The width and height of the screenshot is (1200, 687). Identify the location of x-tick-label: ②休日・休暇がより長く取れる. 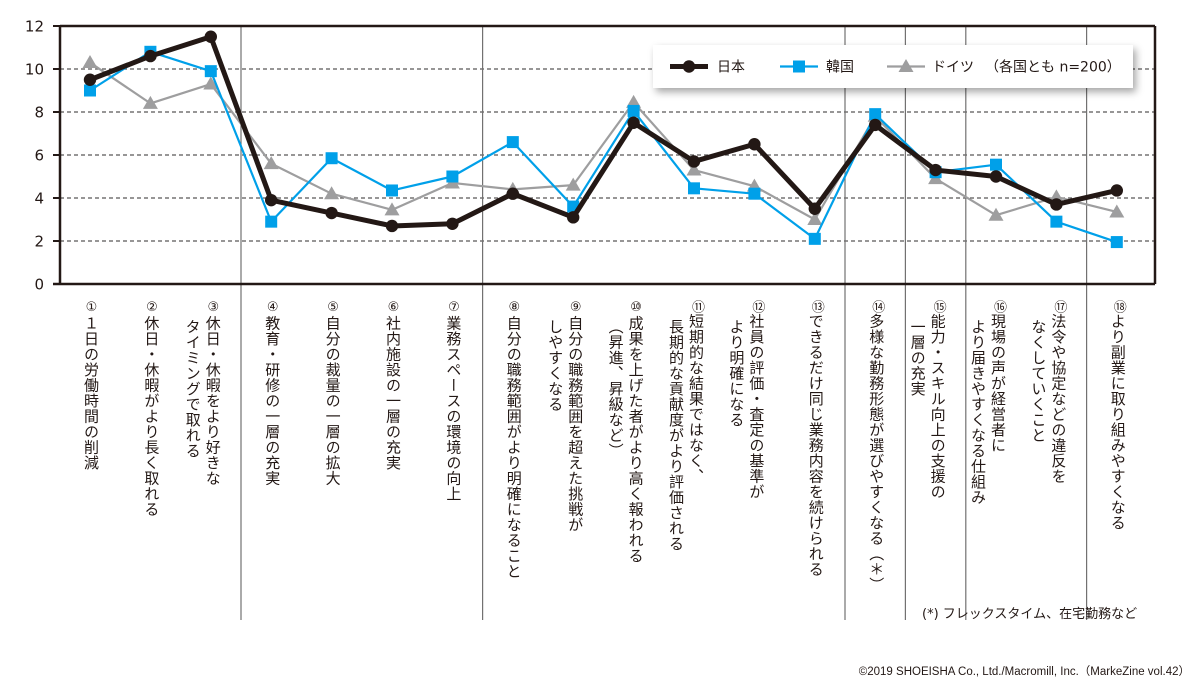
(151, 408).